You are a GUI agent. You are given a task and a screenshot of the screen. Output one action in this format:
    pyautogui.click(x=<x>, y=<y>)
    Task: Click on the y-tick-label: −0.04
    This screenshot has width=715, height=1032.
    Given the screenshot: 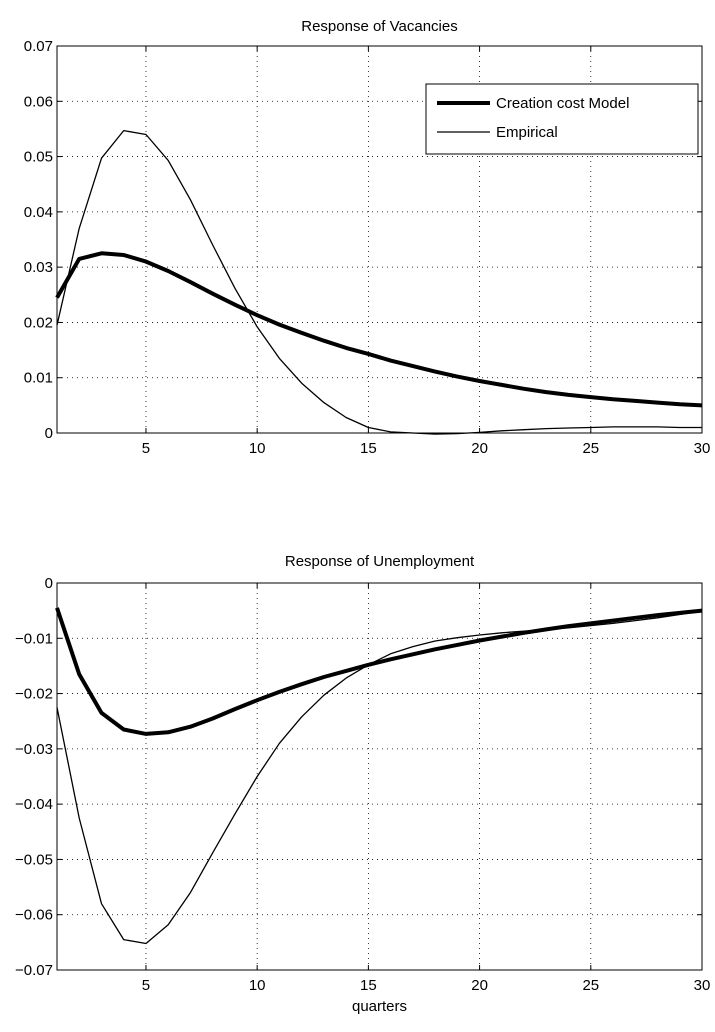 What is the action you would take?
    pyautogui.click(x=34, y=804)
    